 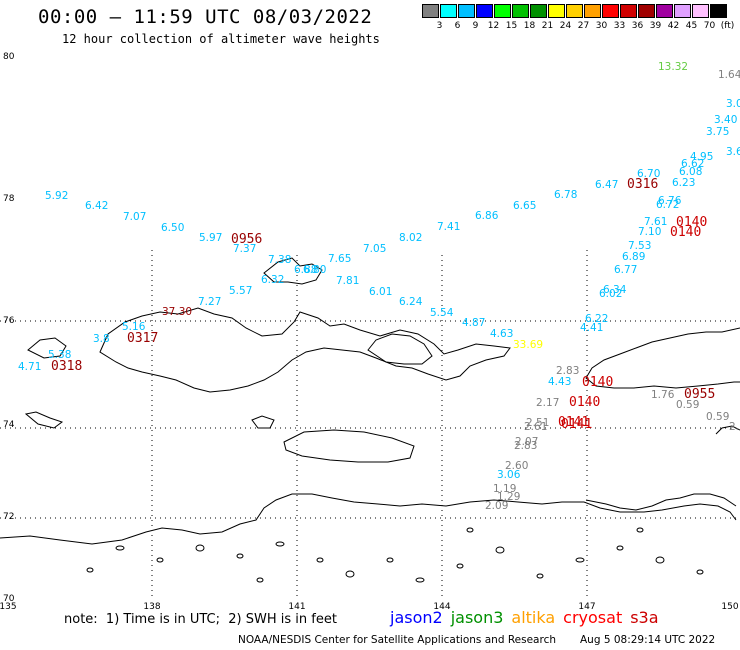 What do you see at coordinates (314, 270) in the screenshot?
I see `wave-height-value: 6.80` at bounding box center [314, 270].